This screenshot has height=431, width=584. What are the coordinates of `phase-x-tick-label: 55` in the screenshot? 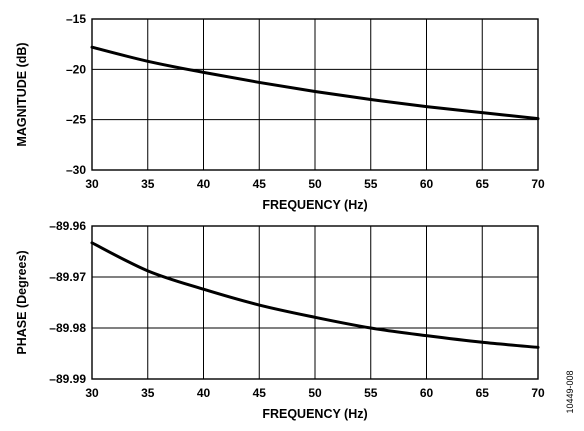 It's located at (371, 393).